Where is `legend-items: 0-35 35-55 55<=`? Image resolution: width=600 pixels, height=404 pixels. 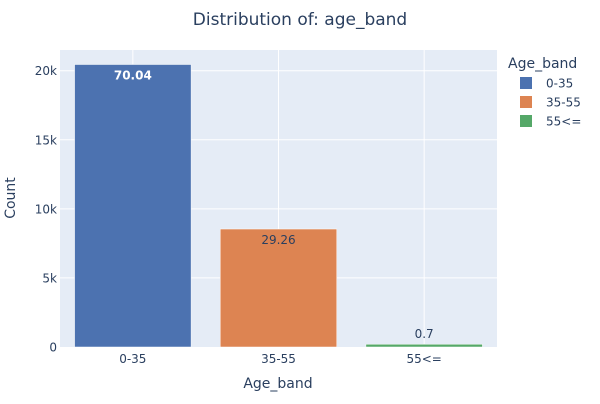
legend-items: 0-35 35-55 55<= is located at coordinates (550, 103).